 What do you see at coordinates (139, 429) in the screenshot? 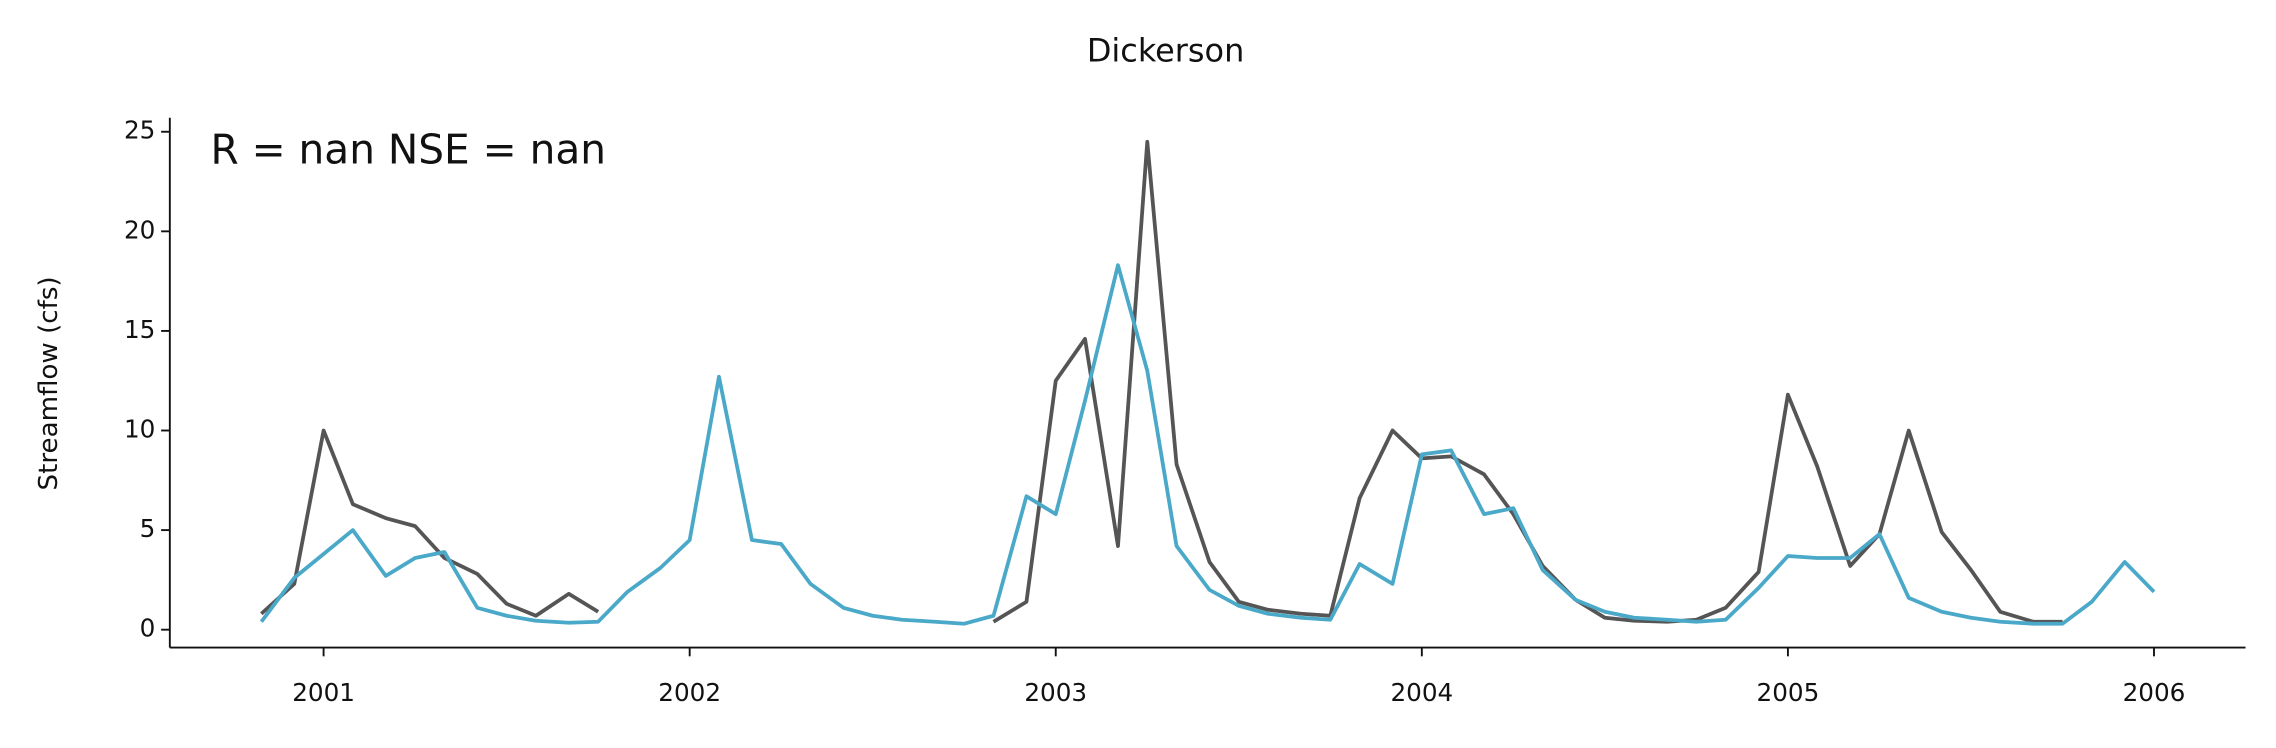
I see `y-tick-label: 10` at bounding box center [139, 429].